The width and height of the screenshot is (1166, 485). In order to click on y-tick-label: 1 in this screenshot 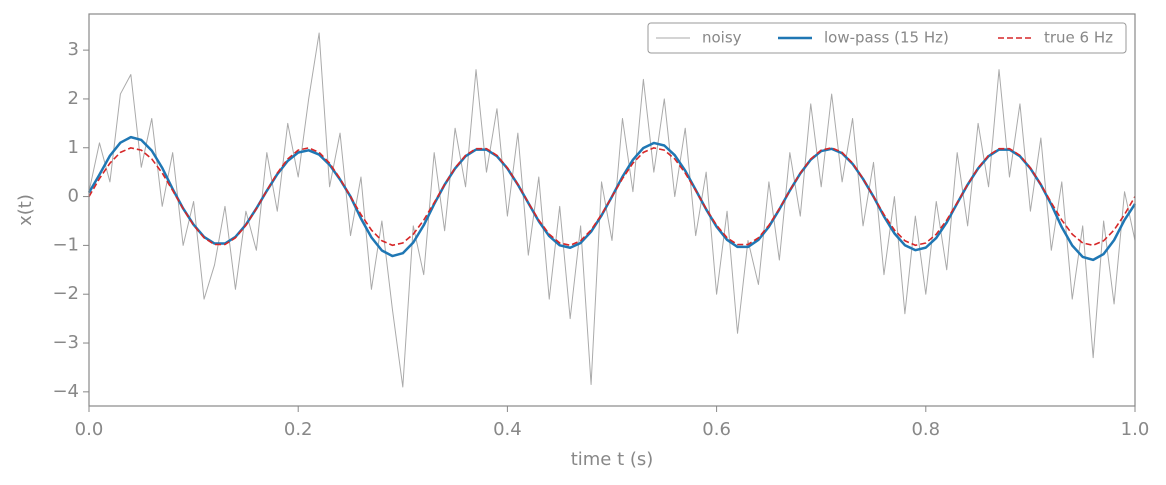, I will do `click(73, 147)`.